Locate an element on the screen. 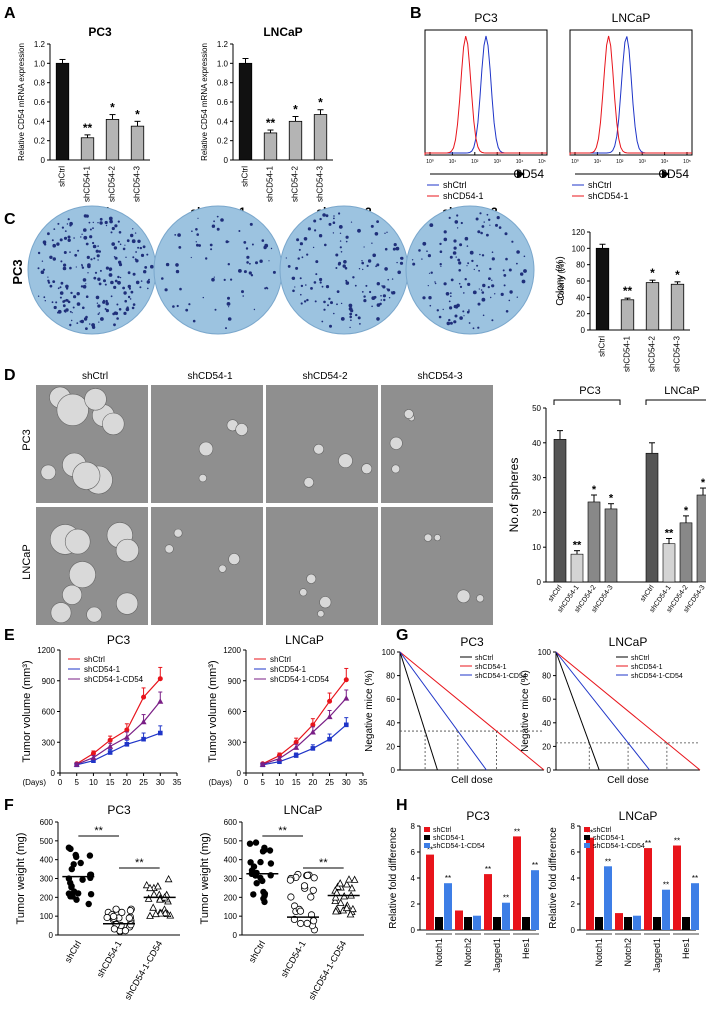 This screenshot has height=1011, width=706. chart-h-pc3-ytick-label: 2 is located at coordinates (413, 904).